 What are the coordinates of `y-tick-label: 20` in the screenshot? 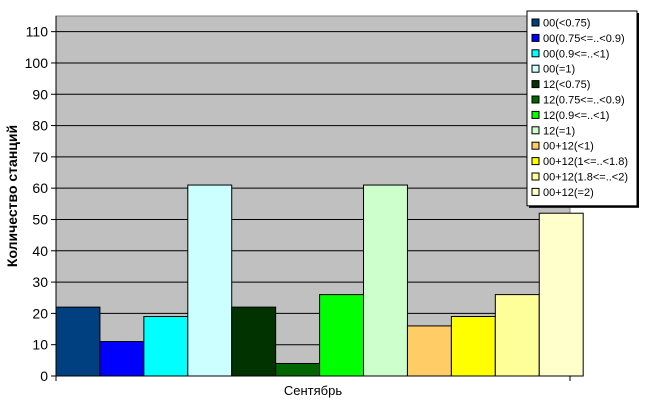 It's located at (40, 313).